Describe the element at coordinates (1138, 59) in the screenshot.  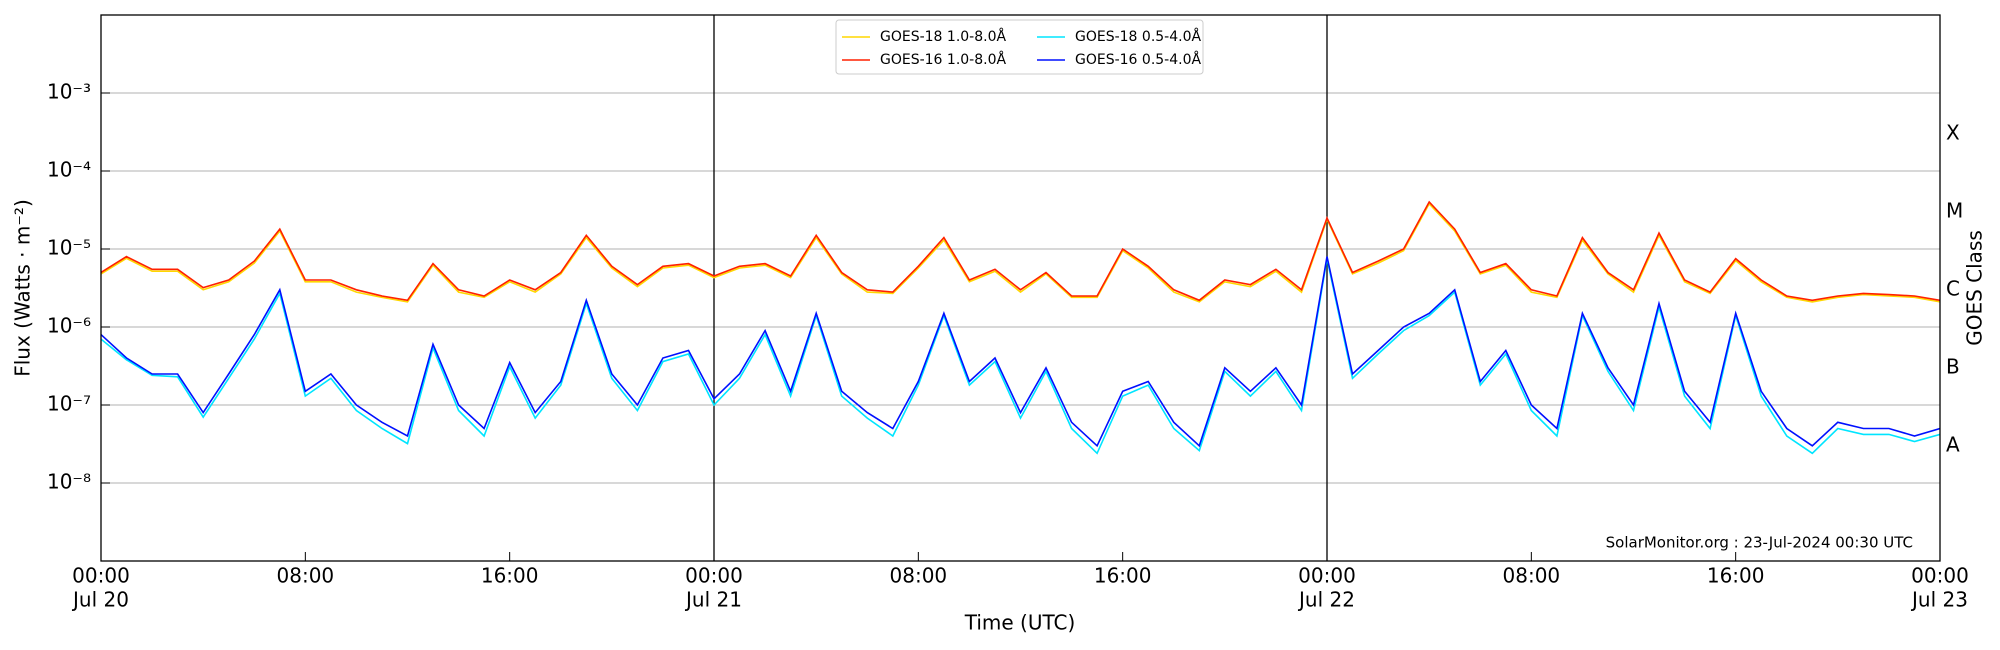
I see `legend-label: GOES-16 0.5-4.0Å` at that location.